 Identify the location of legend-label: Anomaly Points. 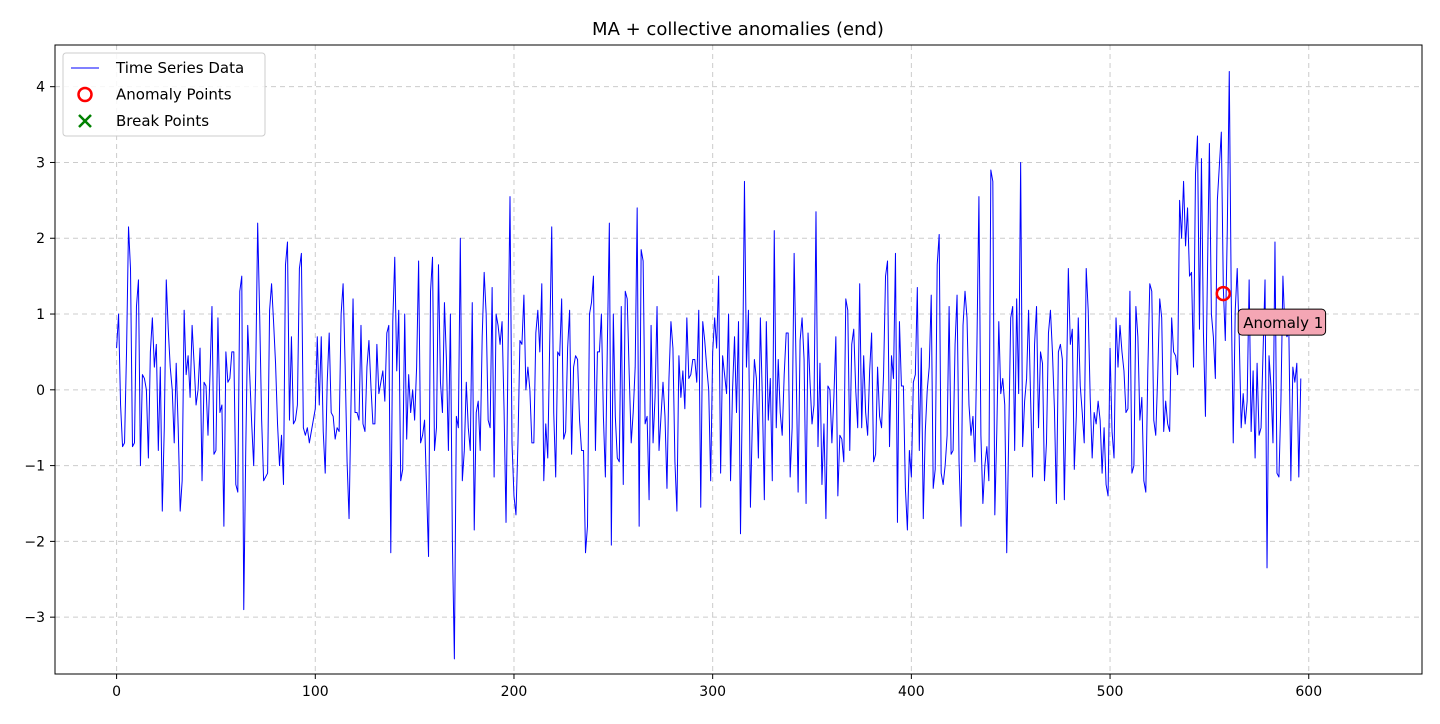
(174, 95).